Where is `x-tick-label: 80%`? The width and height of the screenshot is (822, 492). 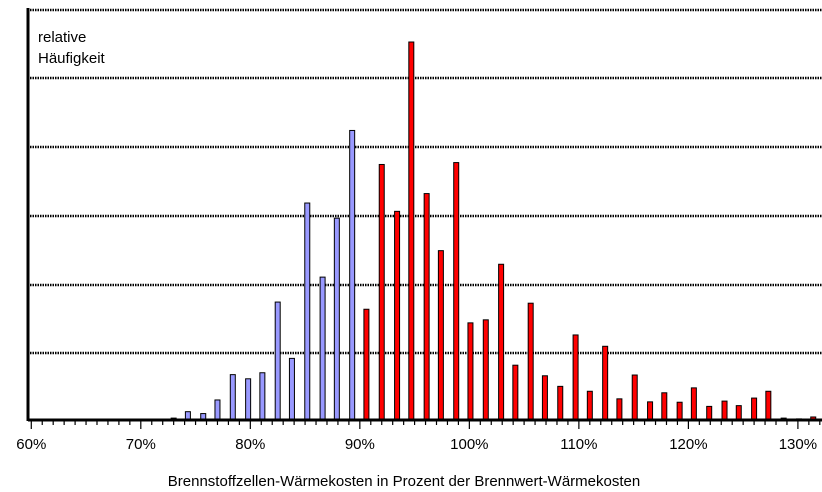 x-tick-label: 80% is located at coordinates (250, 444).